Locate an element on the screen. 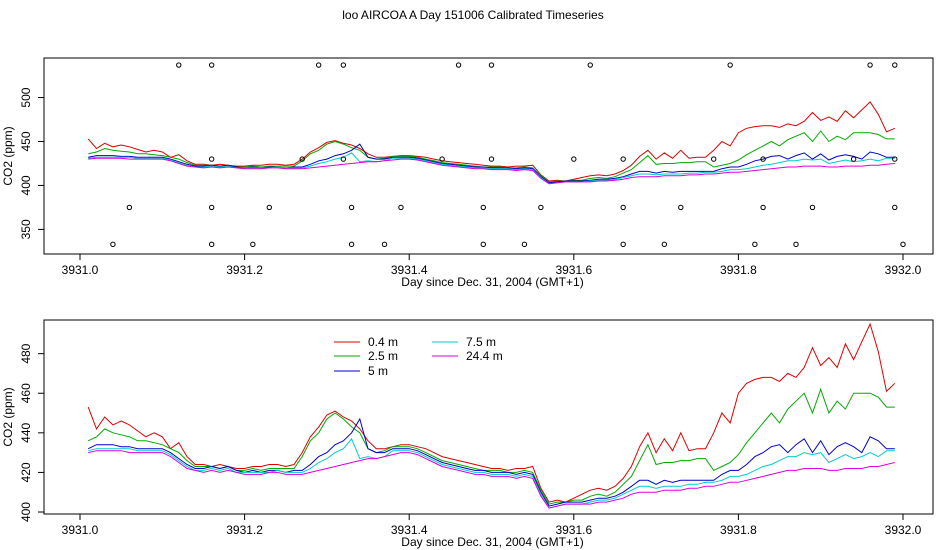 This screenshot has width=950, height=550. y-tick-label: 460 is located at coordinates (26, 393).